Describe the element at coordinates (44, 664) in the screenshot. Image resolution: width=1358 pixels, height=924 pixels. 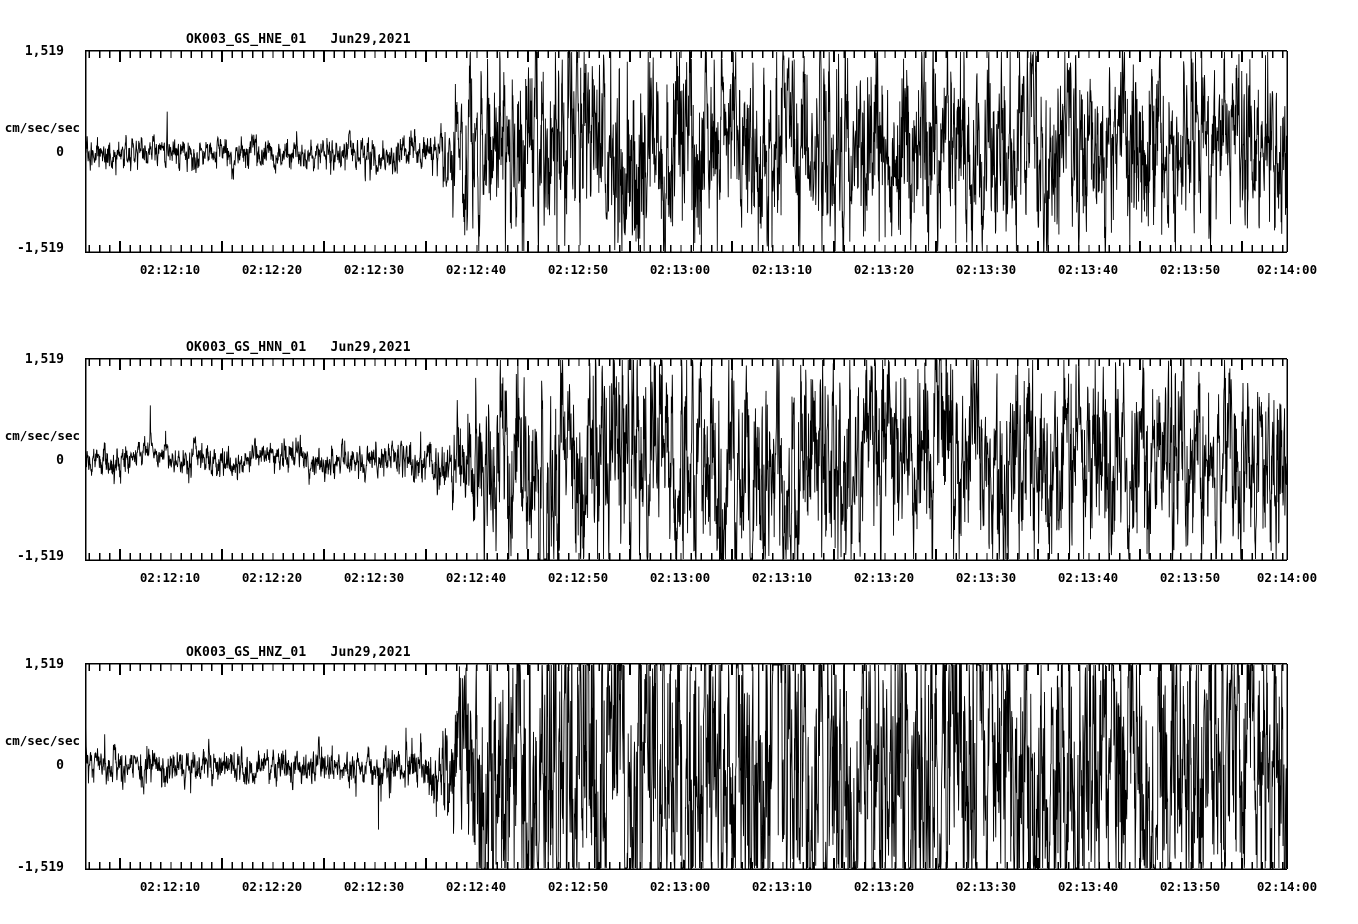
I see `y-tick-max-hnz: 1,519` at that location.